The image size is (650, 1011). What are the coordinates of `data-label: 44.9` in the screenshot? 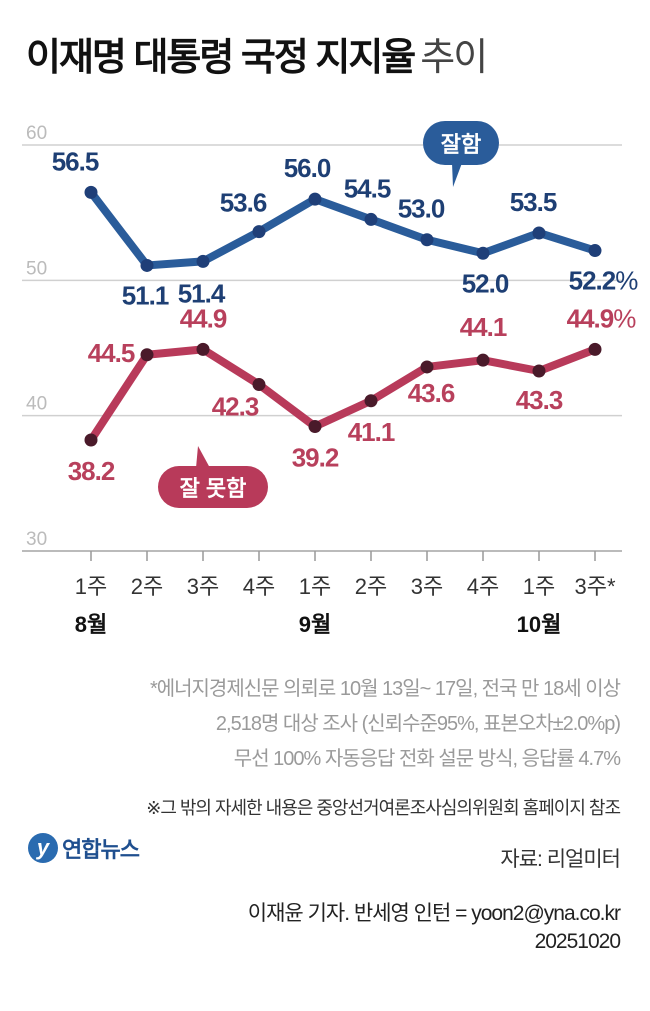 It's located at (203, 318).